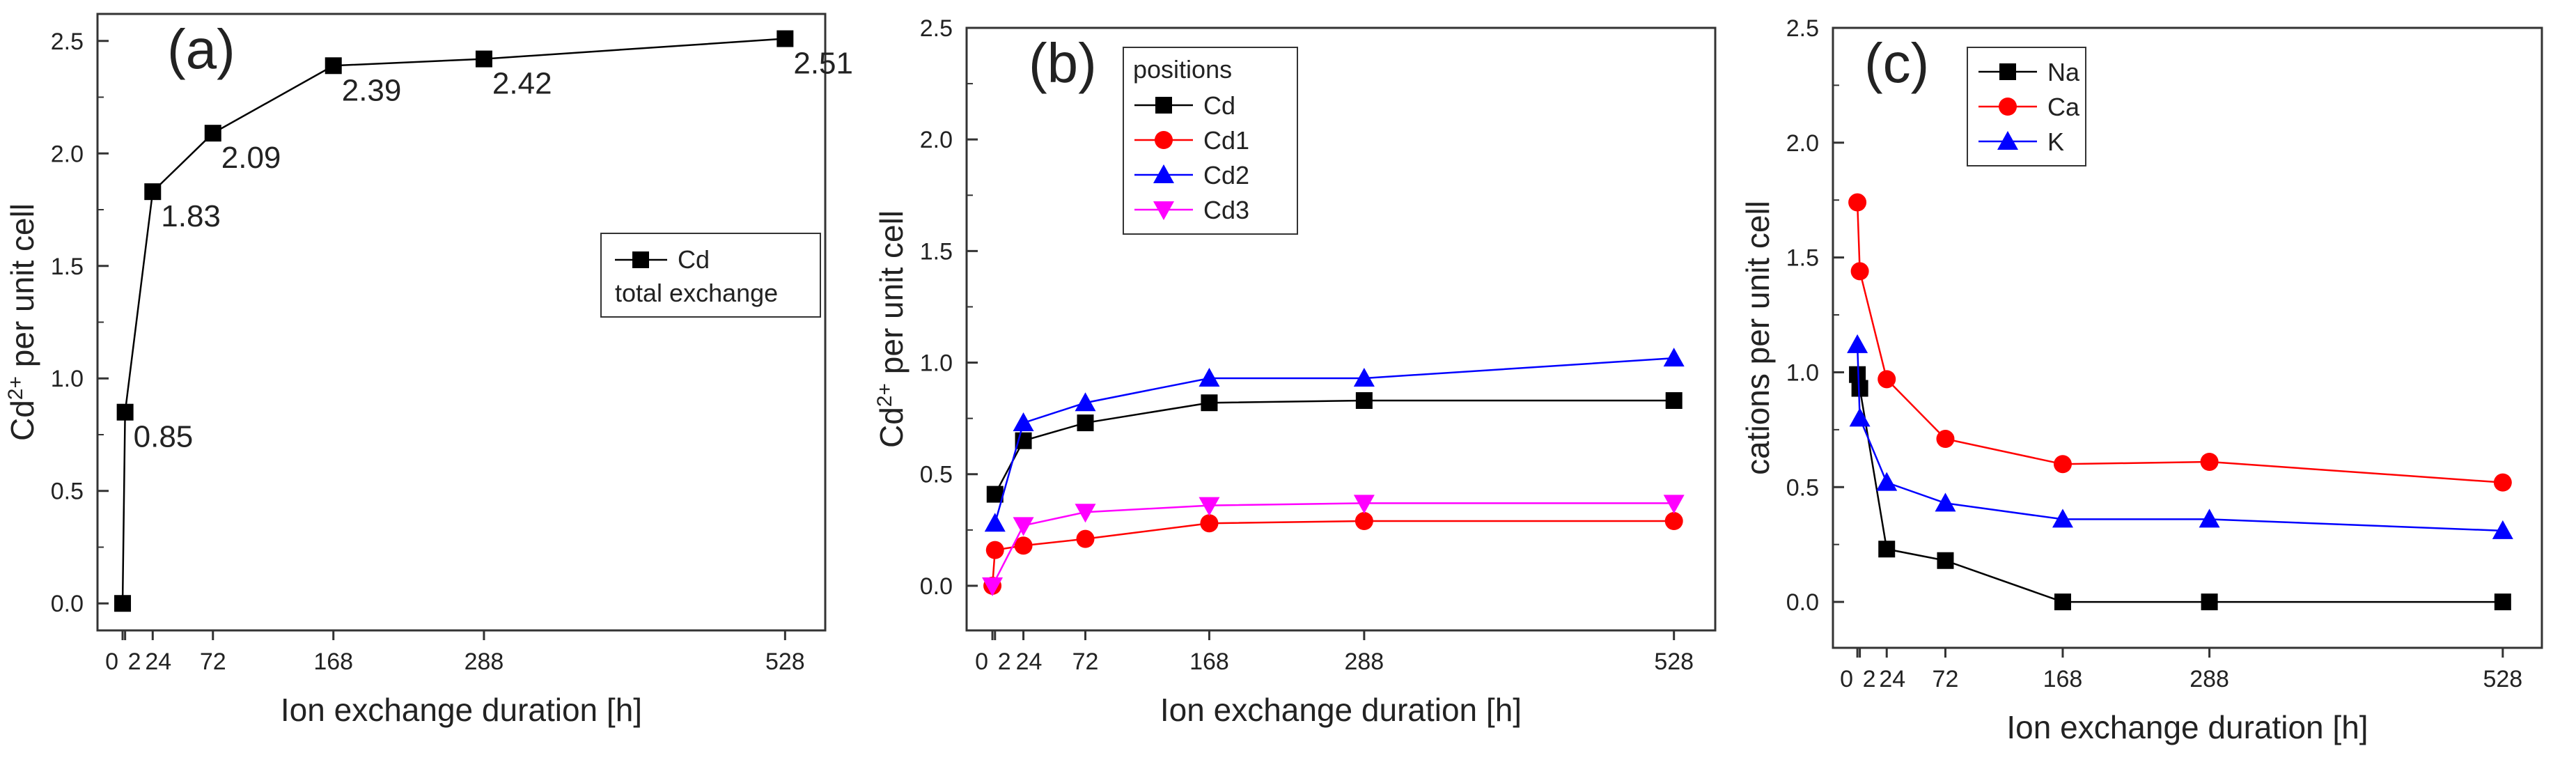 This screenshot has width=2576, height=776. Describe the element at coordinates (937, 363) in the screenshot. I see `y-tick-label: 1.0` at that location.